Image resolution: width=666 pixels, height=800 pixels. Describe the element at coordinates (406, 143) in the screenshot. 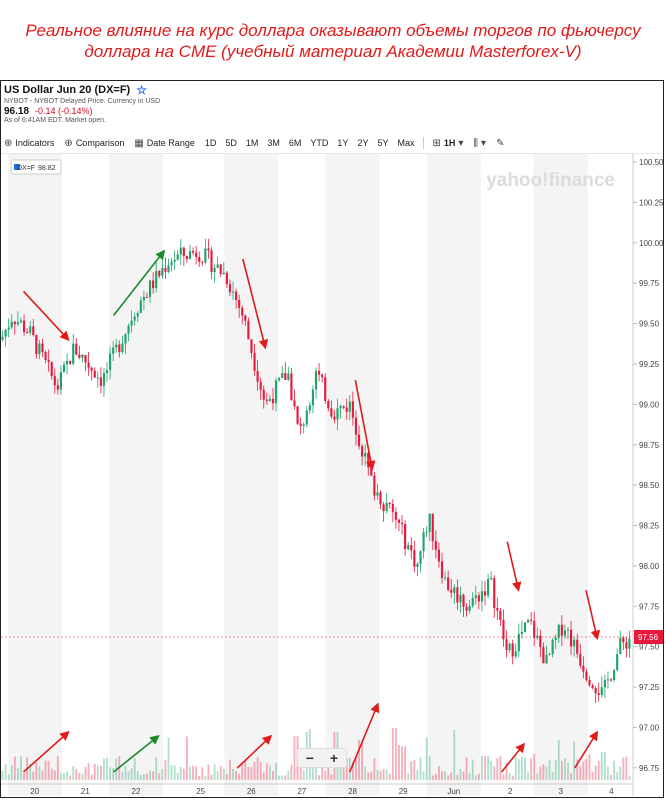

I see `range-max: Max` at that location.